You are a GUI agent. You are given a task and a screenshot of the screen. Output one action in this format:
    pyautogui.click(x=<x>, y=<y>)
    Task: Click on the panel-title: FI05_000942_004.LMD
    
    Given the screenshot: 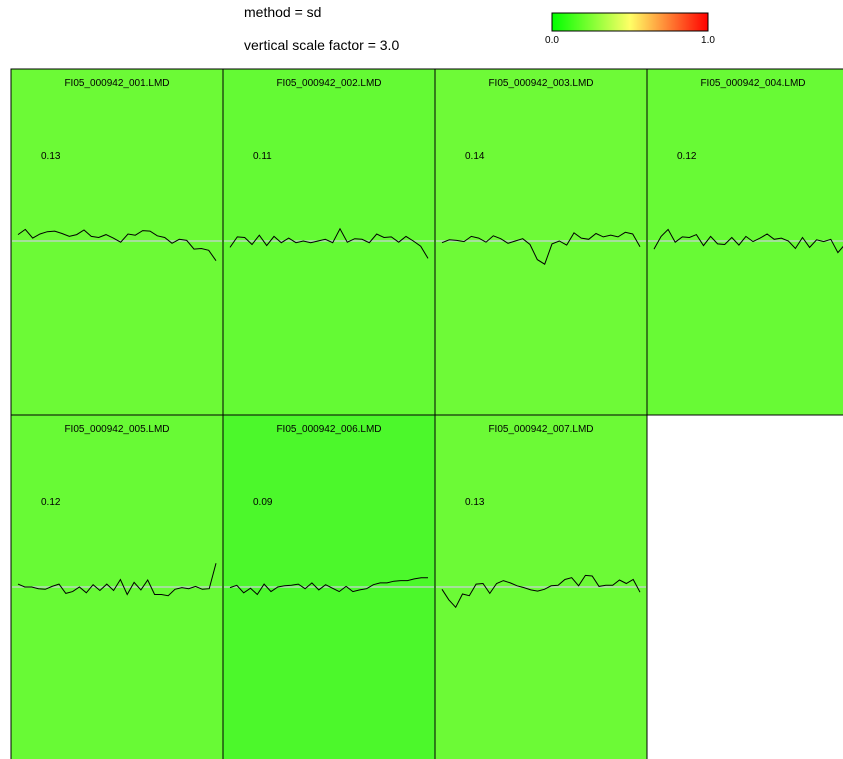 What is the action you would take?
    pyautogui.click(x=752, y=83)
    